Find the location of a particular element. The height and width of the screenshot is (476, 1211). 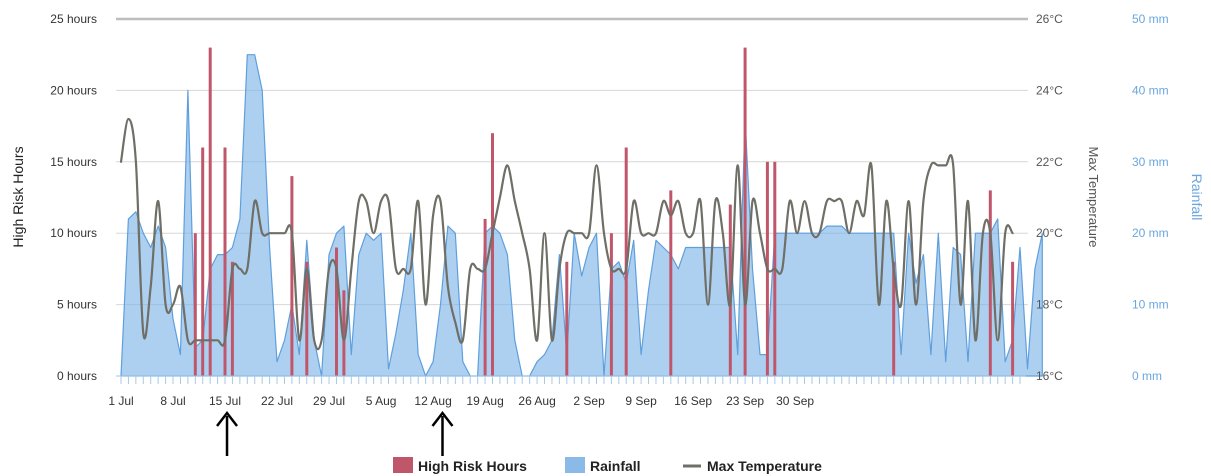

x-tick-label: 16 Sep is located at coordinates (693, 401).